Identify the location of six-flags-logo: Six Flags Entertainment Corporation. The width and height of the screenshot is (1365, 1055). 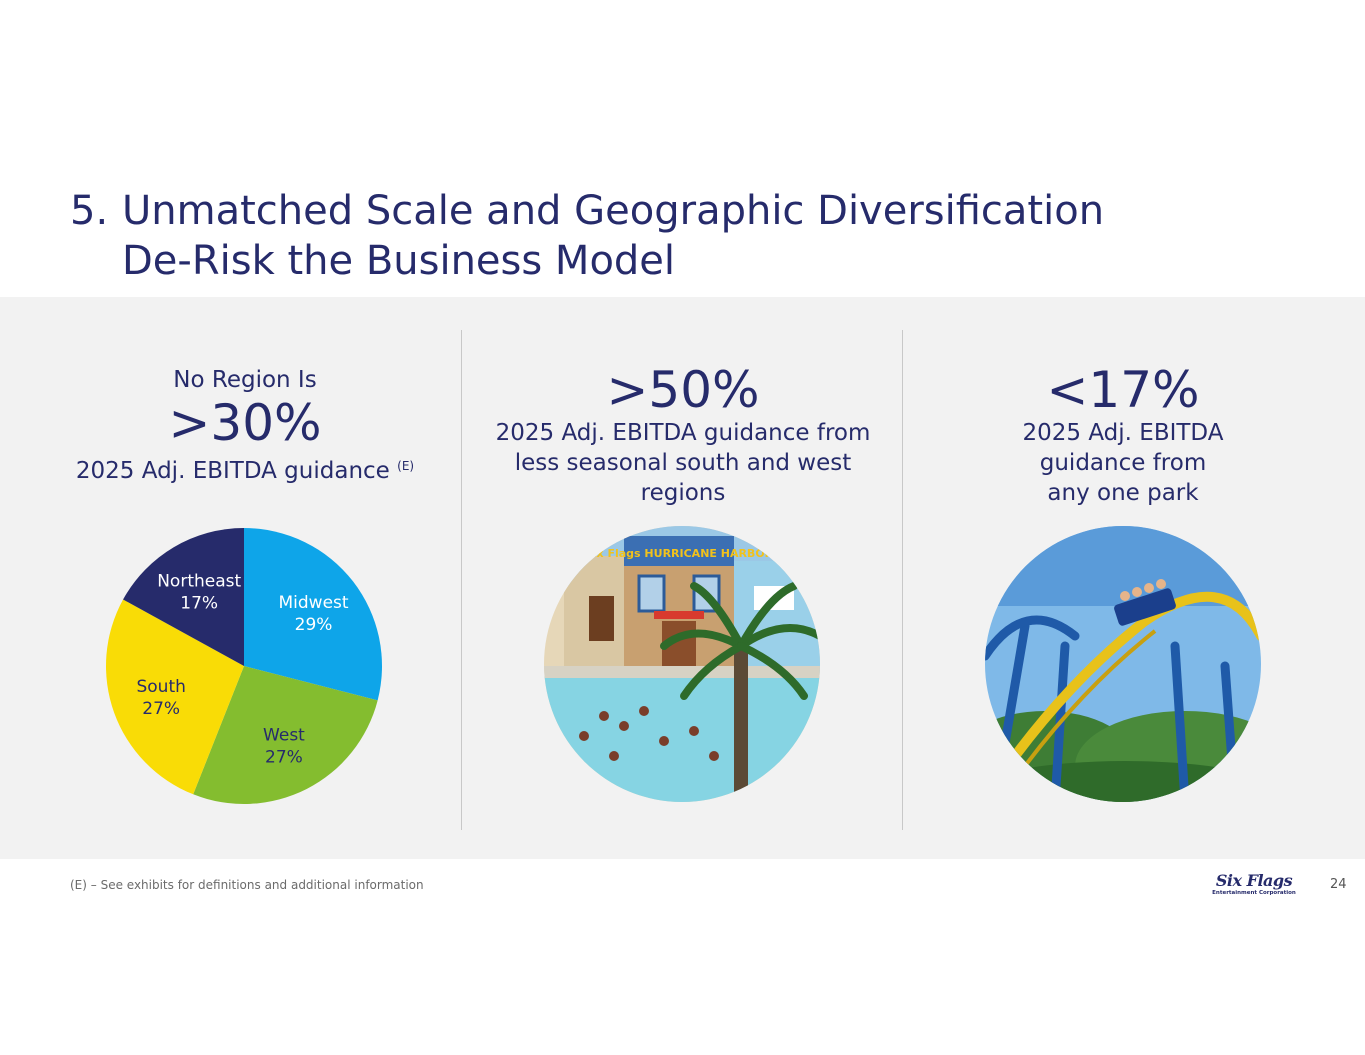
(1254, 884).